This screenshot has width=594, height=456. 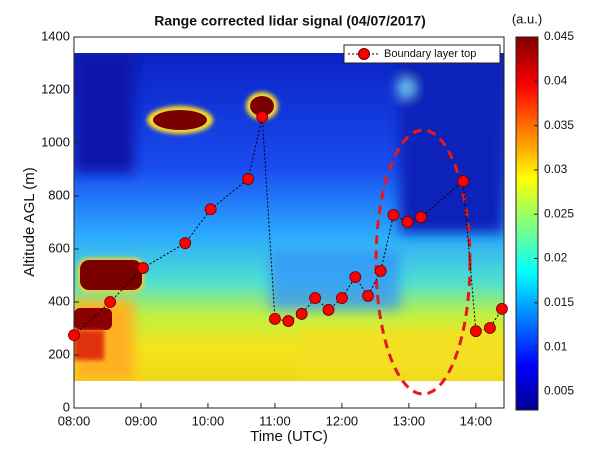 What do you see at coordinates (55, 141) in the screenshot?
I see `y-tick-label: 1000` at bounding box center [55, 141].